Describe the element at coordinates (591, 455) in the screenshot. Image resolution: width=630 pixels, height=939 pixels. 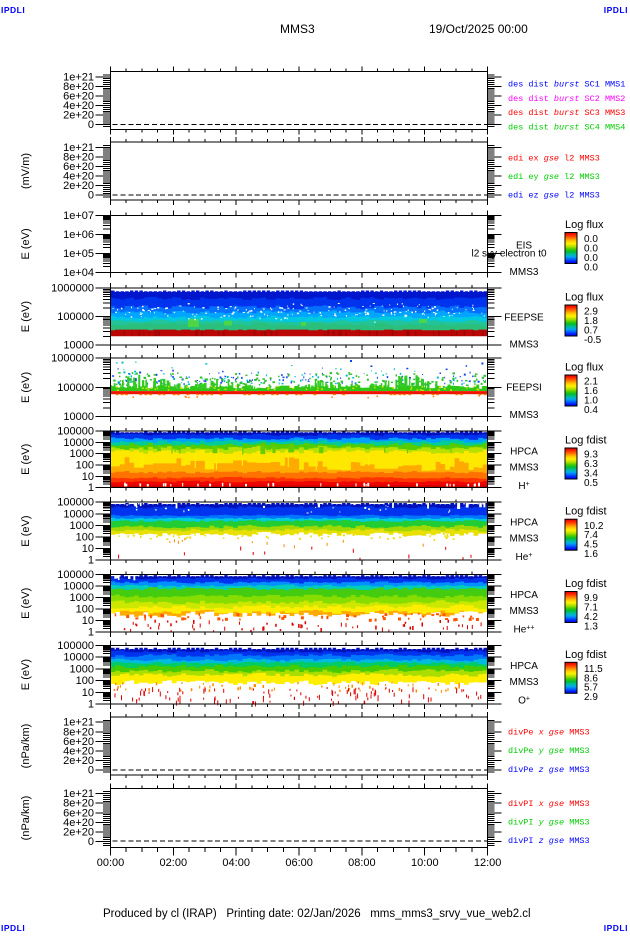
I see `svg-text: 9.3` at that location.